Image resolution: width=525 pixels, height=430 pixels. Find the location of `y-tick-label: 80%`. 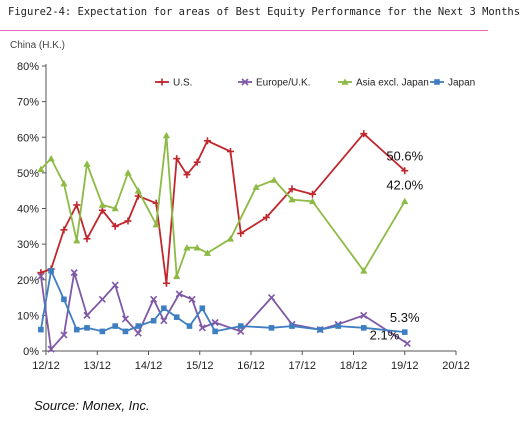

y-tick-label: 80% is located at coordinates (28, 67).